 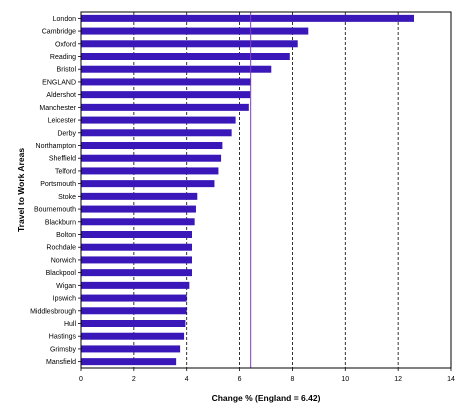 What do you see at coordinates (21, 190) in the screenshot?
I see `y-axis-title: Travel to Work Areas` at bounding box center [21, 190].